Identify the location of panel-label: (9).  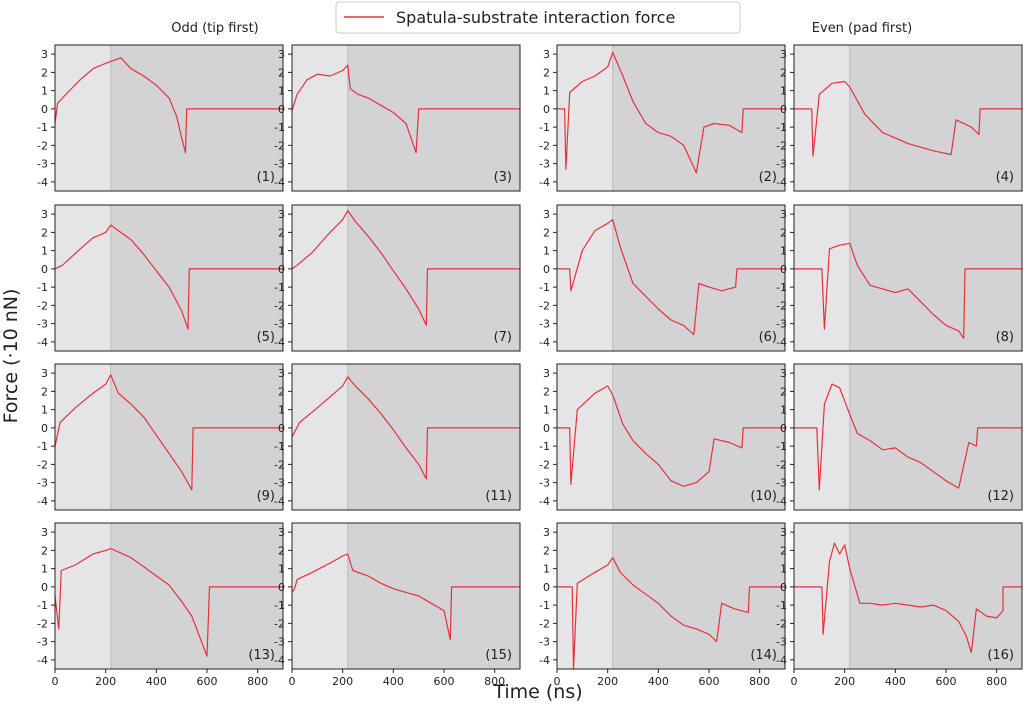
(266, 496).